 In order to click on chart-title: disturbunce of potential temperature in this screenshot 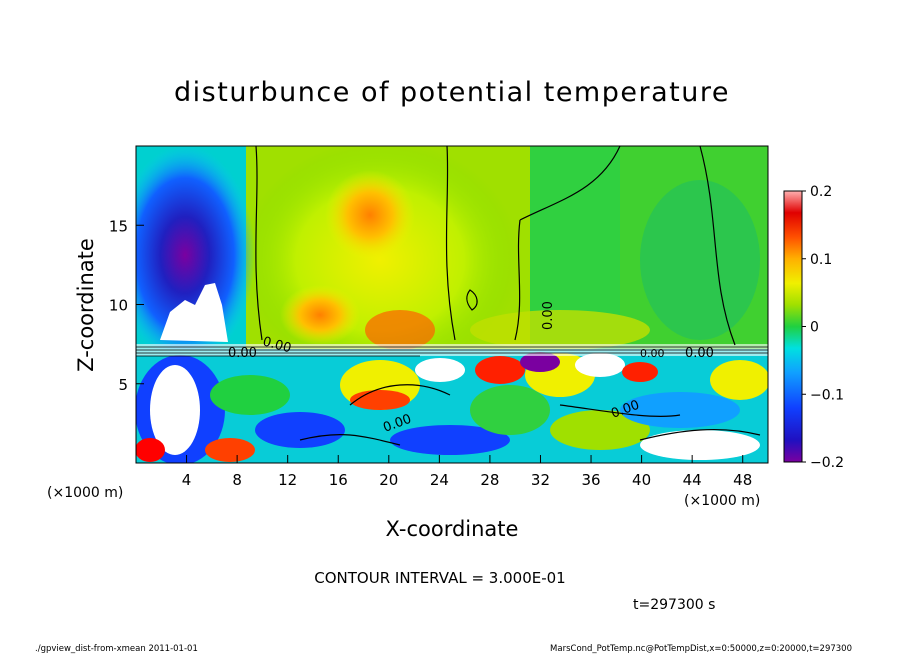, I will do `click(452, 92)`.